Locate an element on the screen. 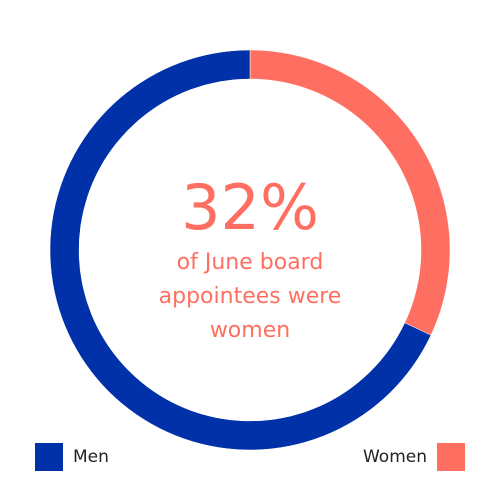  legend-item-men: Men is located at coordinates (72, 457).